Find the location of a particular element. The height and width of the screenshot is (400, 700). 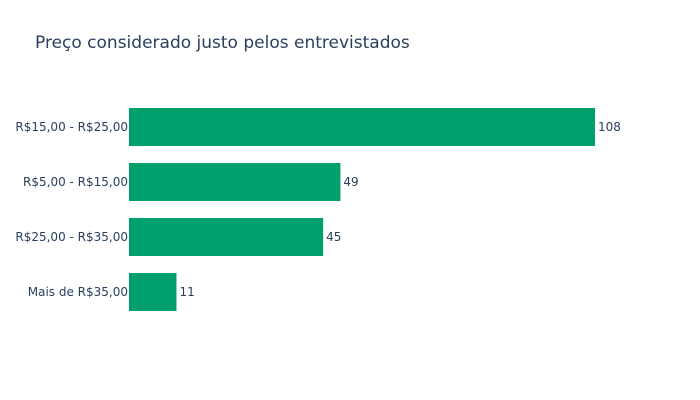

category-tick-label: Mais de R$35,00 is located at coordinates (78, 292).